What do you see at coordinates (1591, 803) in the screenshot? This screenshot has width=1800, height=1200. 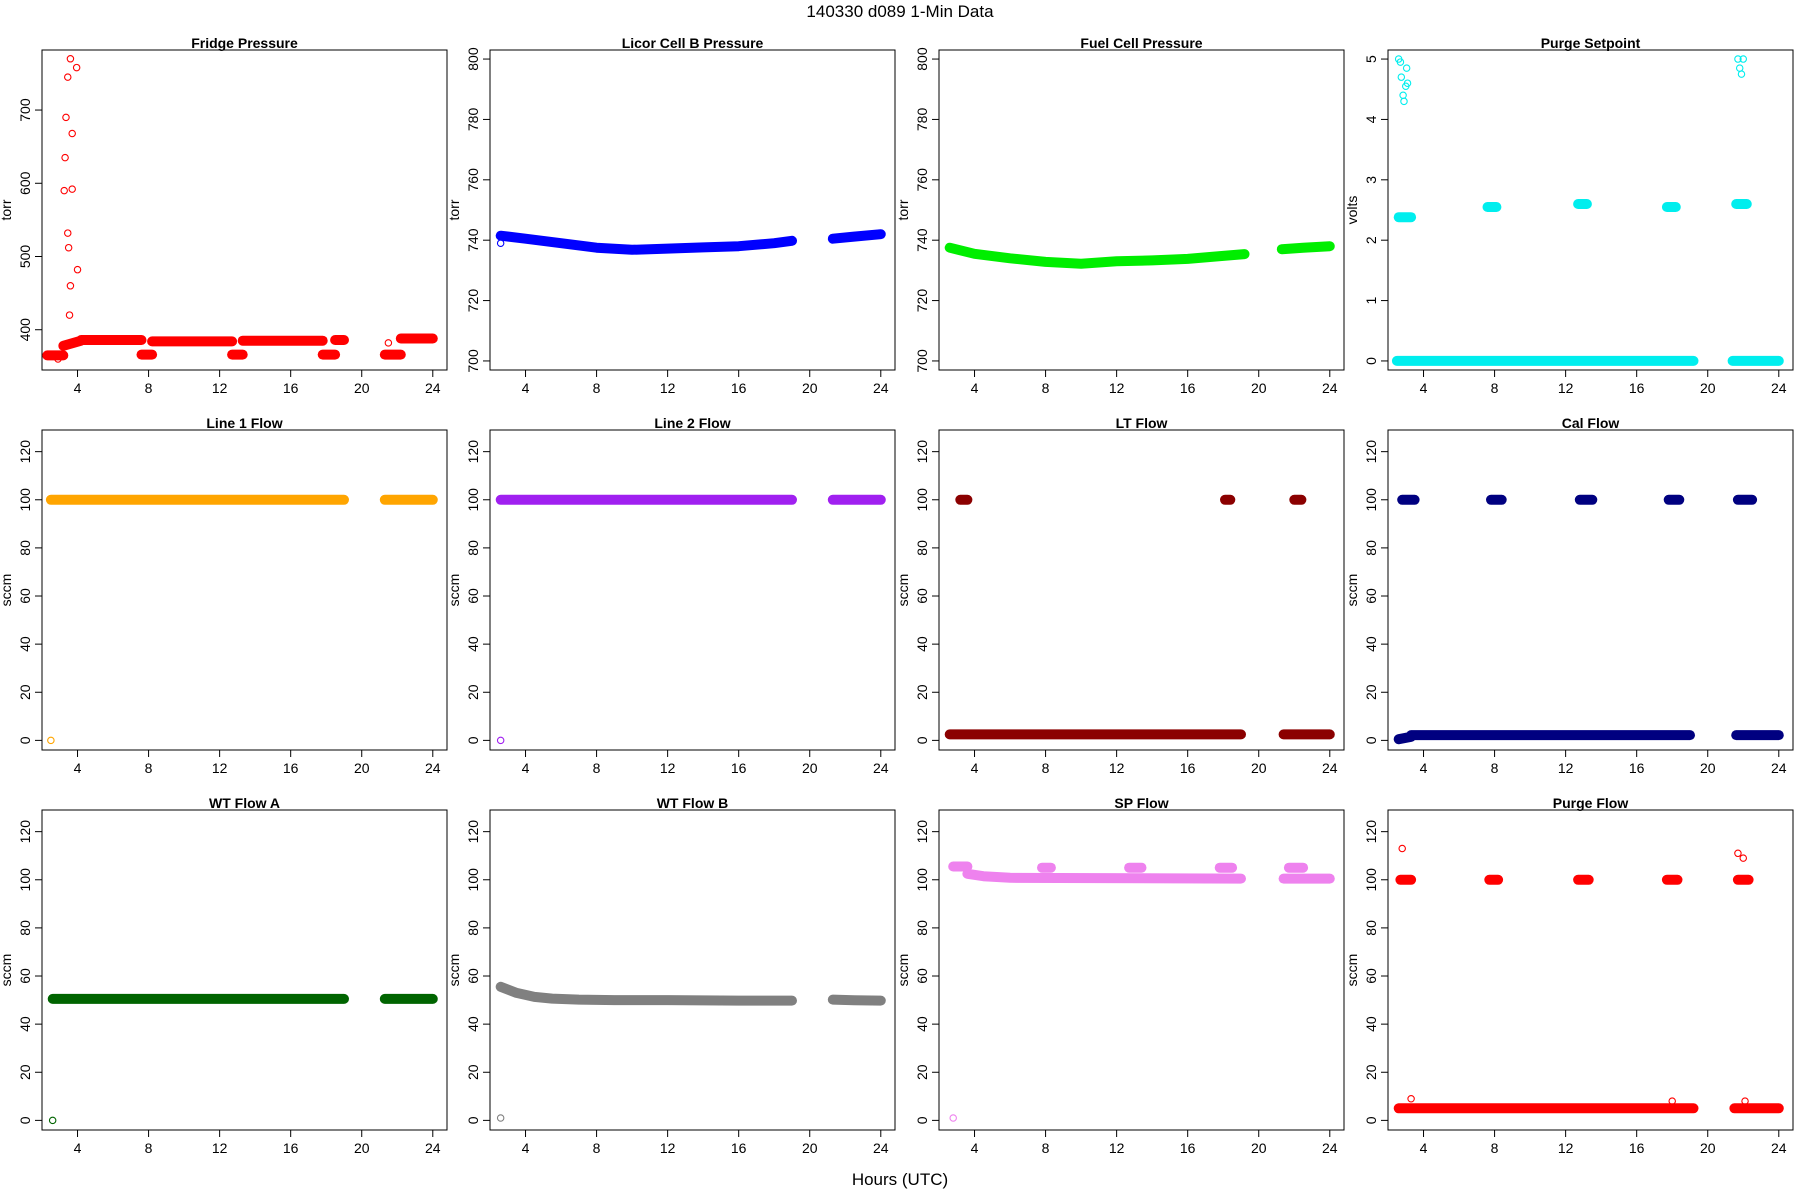 I see `panel-title: Purge Flow` at bounding box center [1591, 803].